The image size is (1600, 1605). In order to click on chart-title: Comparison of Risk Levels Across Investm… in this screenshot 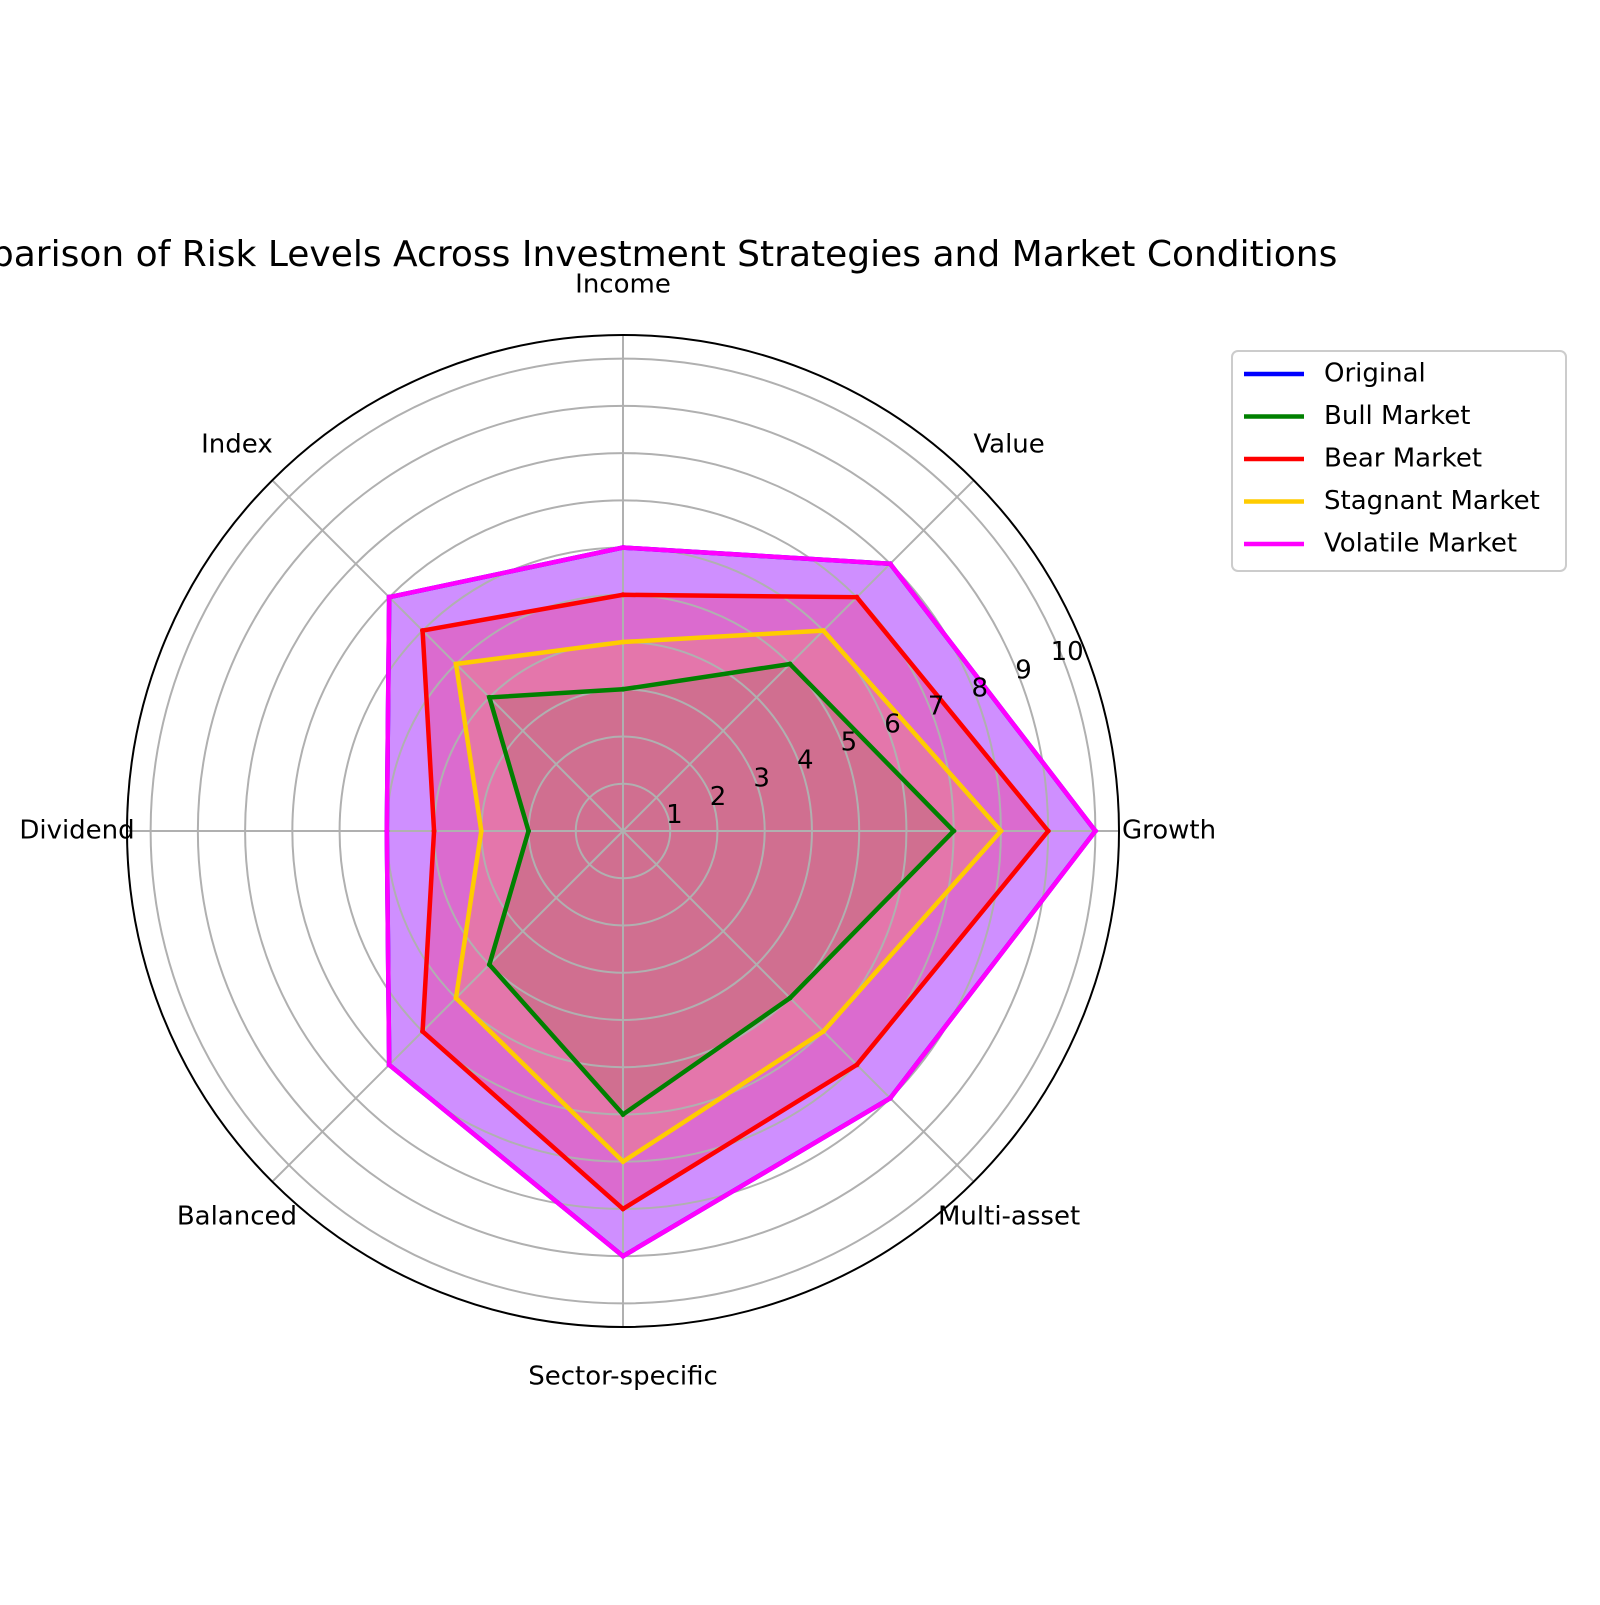, I will do `click(668, 254)`.